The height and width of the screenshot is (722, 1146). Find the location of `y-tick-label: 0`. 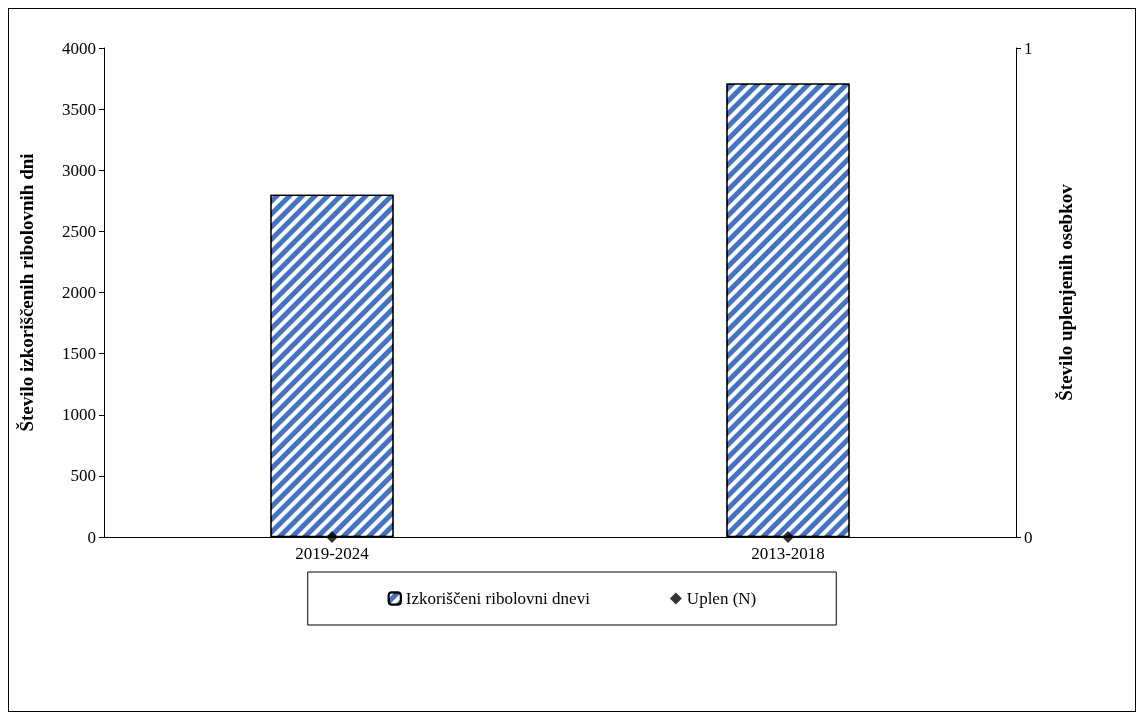

y-tick-label: 0 is located at coordinates (91, 537).